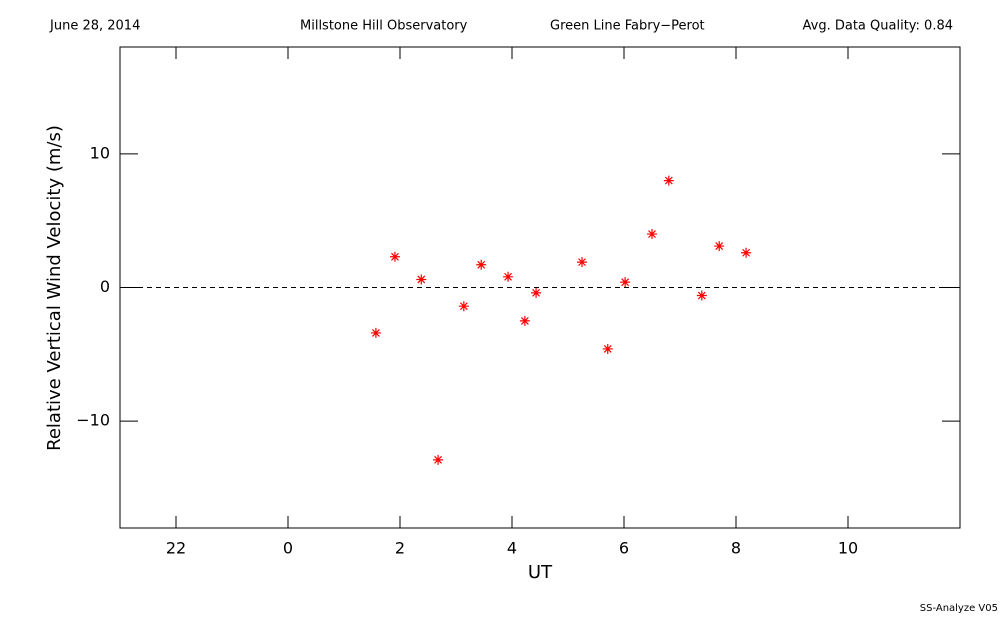 This screenshot has height=625, width=1000. What do you see at coordinates (627, 26) in the screenshot?
I see `header-instrument: Green Line Fabry−Perot` at bounding box center [627, 26].